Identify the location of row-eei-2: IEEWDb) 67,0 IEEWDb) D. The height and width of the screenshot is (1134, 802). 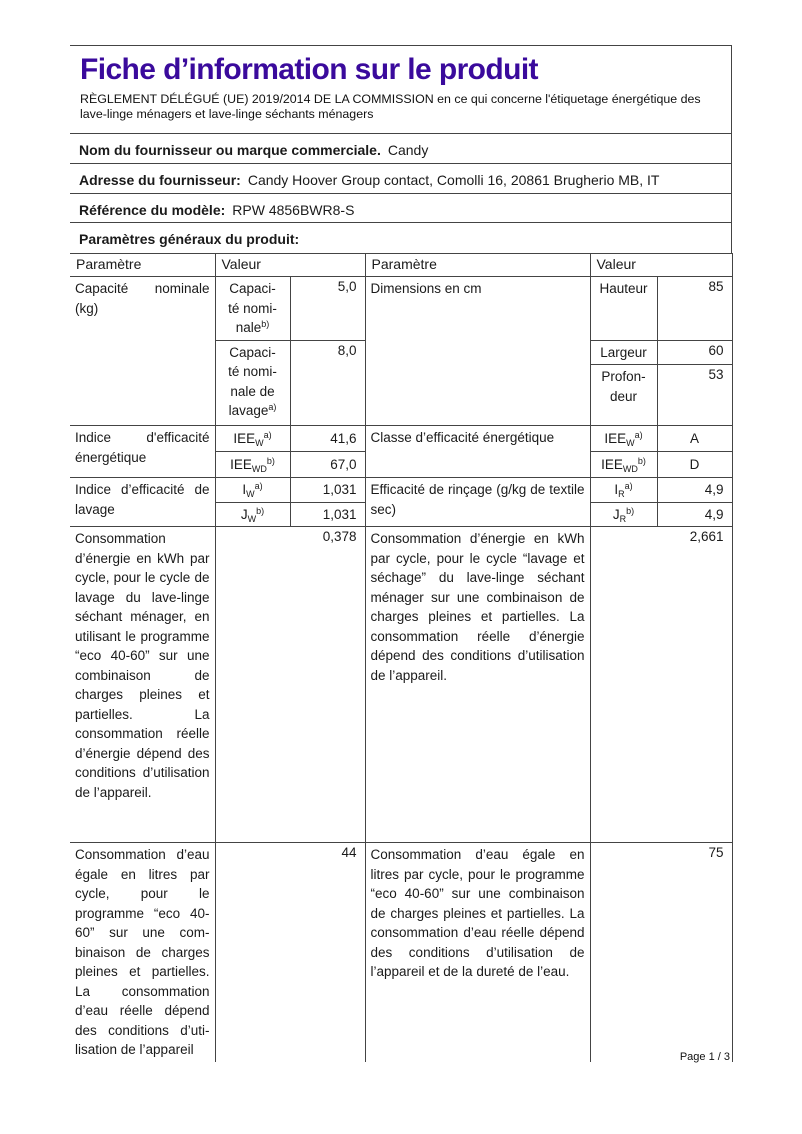
(401, 464).